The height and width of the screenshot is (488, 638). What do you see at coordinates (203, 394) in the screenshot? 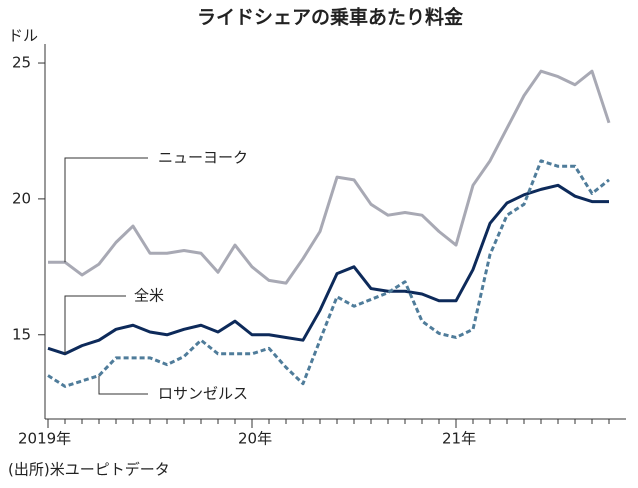
I see `series-label: ロサンゼルス` at bounding box center [203, 394].